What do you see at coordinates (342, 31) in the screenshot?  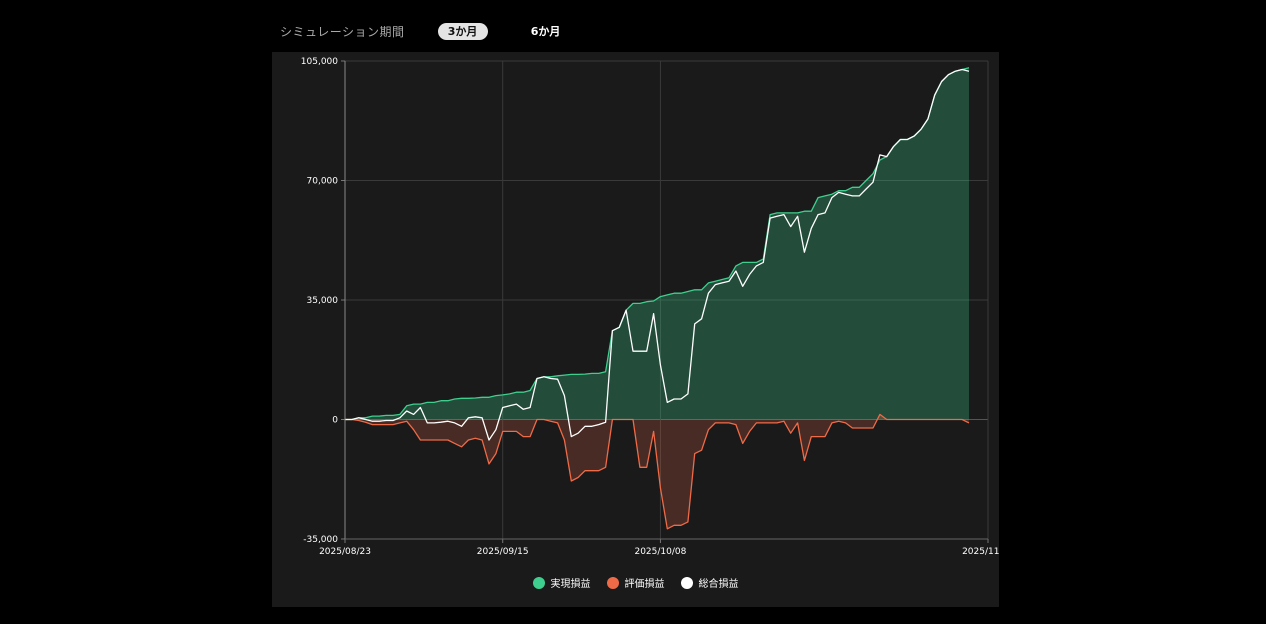 I see `period-label: シミュレーション期間` at bounding box center [342, 31].